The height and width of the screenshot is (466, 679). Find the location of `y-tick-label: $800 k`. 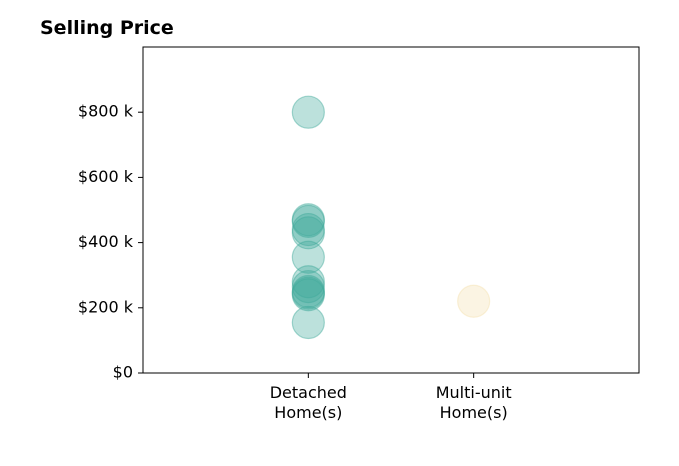

y-tick-label: $800 k is located at coordinates (106, 111).